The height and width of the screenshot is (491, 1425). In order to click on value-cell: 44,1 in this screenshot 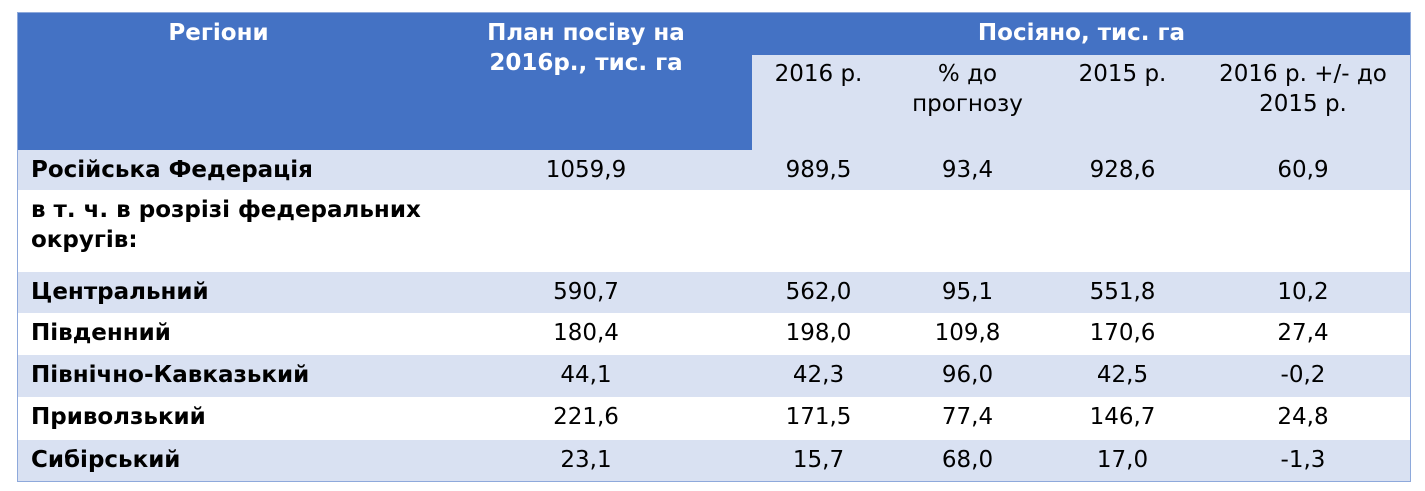, I will do `click(586, 375)`.